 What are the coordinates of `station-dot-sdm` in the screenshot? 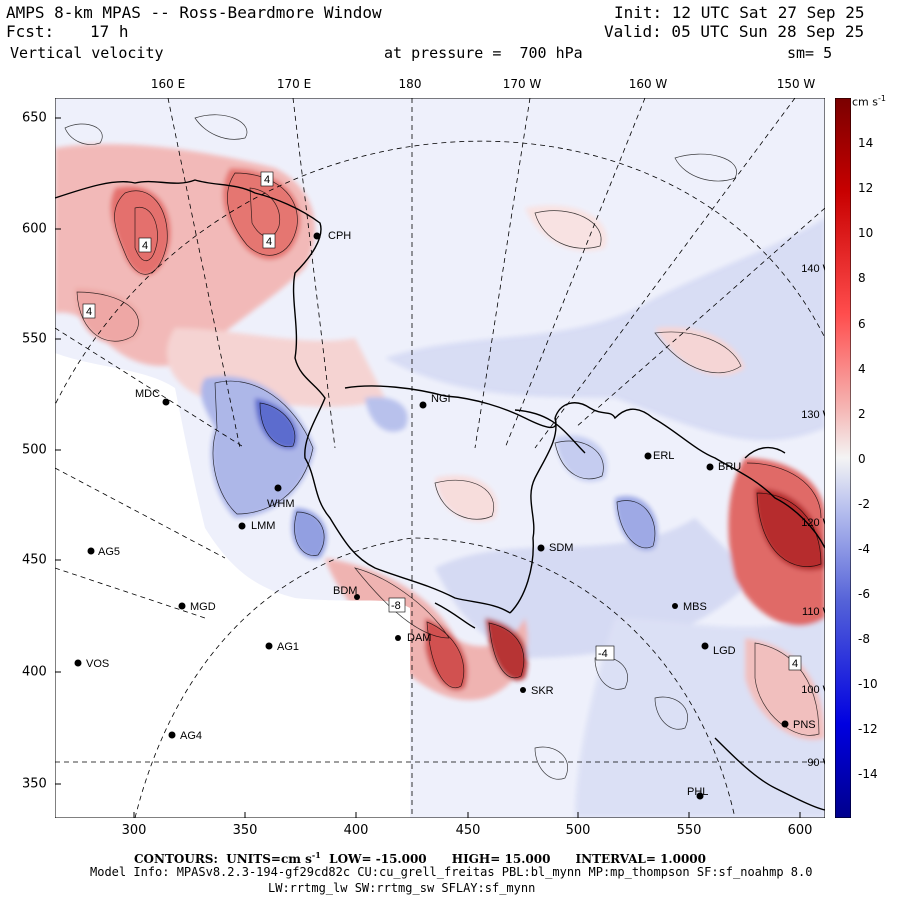 It's located at (541, 548).